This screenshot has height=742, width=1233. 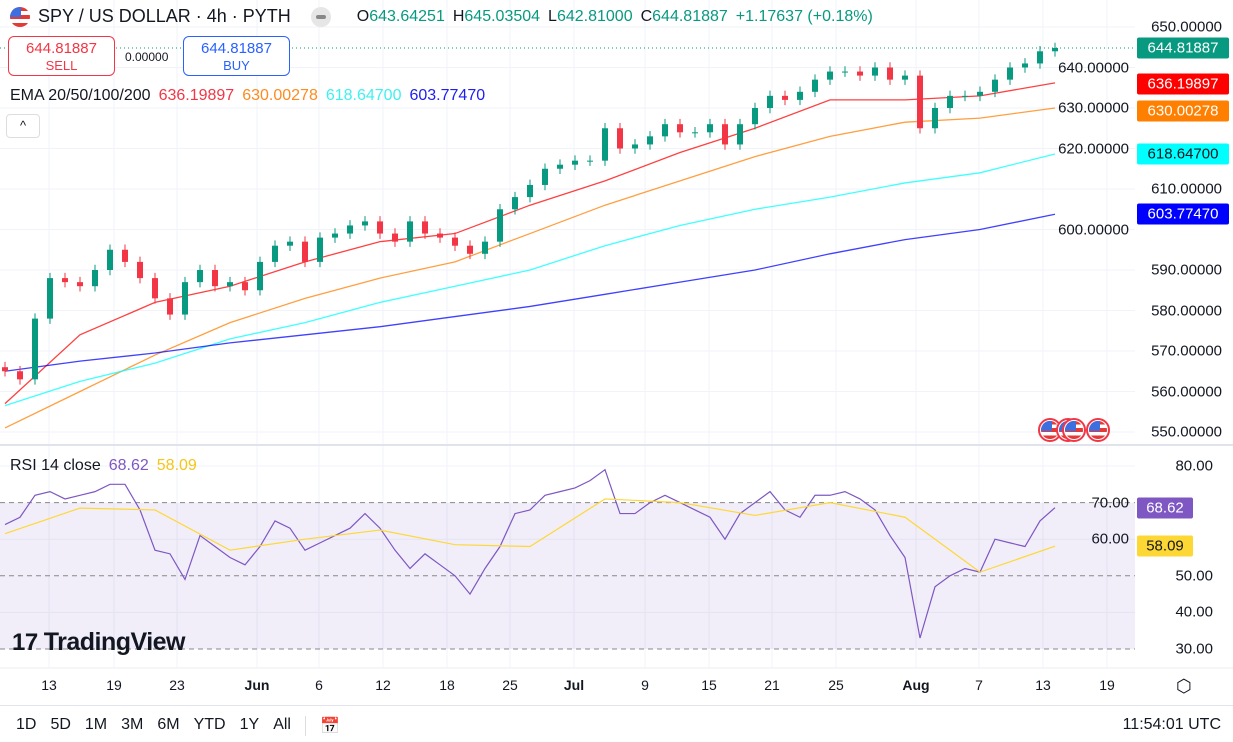 What do you see at coordinates (282, 724) in the screenshot?
I see `range-all: All` at bounding box center [282, 724].